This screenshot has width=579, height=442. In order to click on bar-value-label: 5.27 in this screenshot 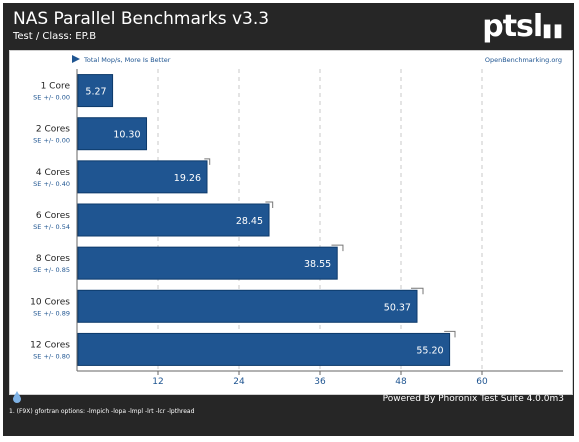, I will do `click(95, 92)`.